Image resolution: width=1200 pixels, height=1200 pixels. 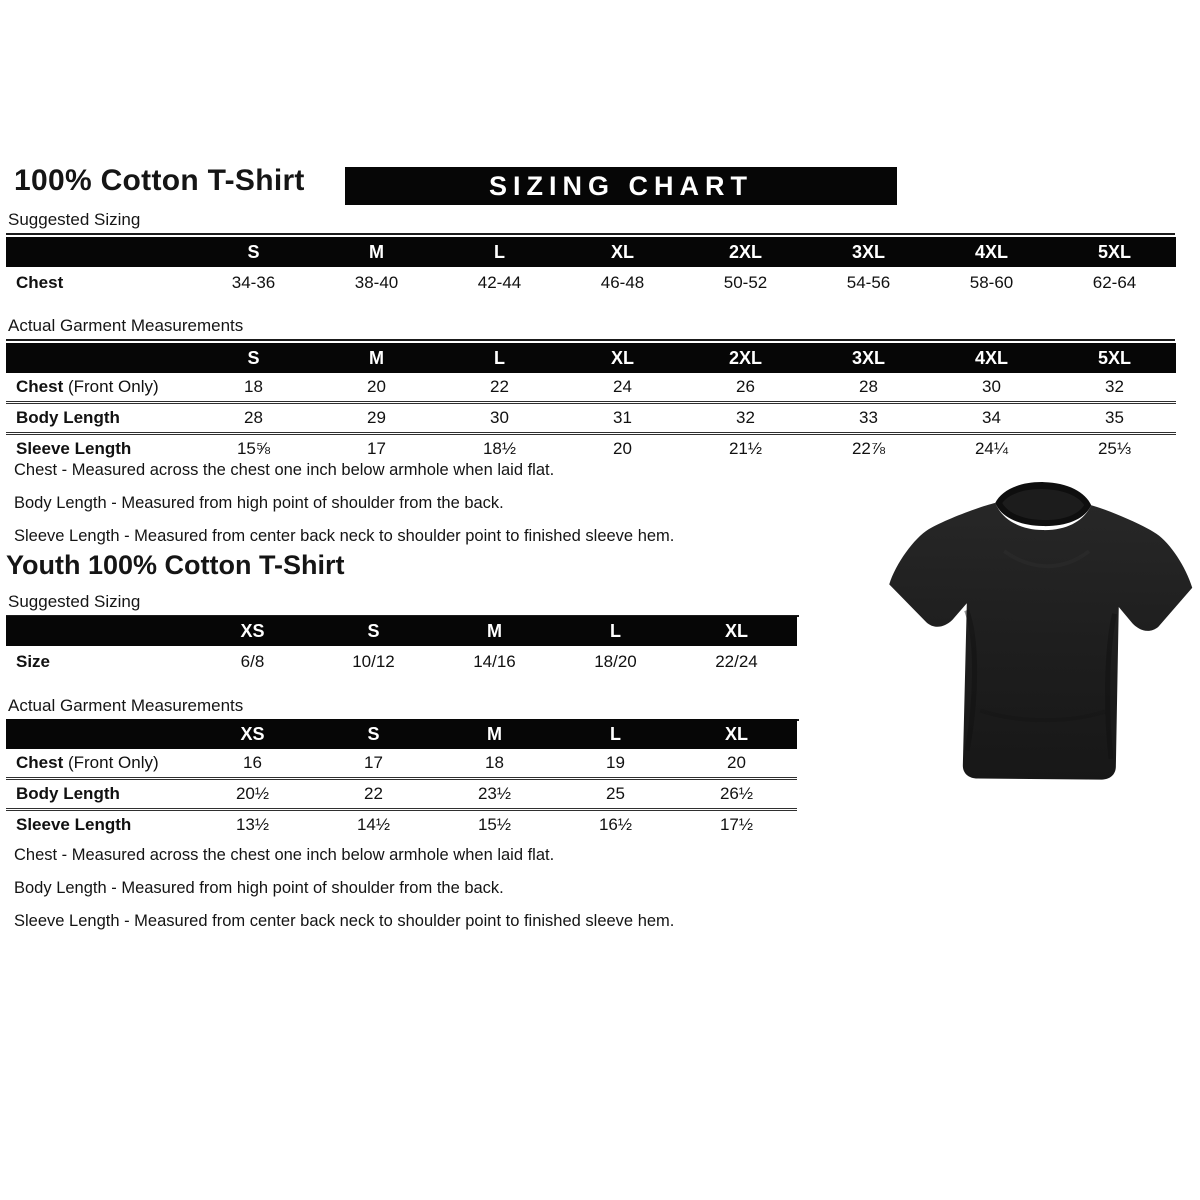 What do you see at coordinates (159, 180) in the screenshot?
I see `page-title: 100% Cotton T-Shirt` at bounding box center [159, 180].